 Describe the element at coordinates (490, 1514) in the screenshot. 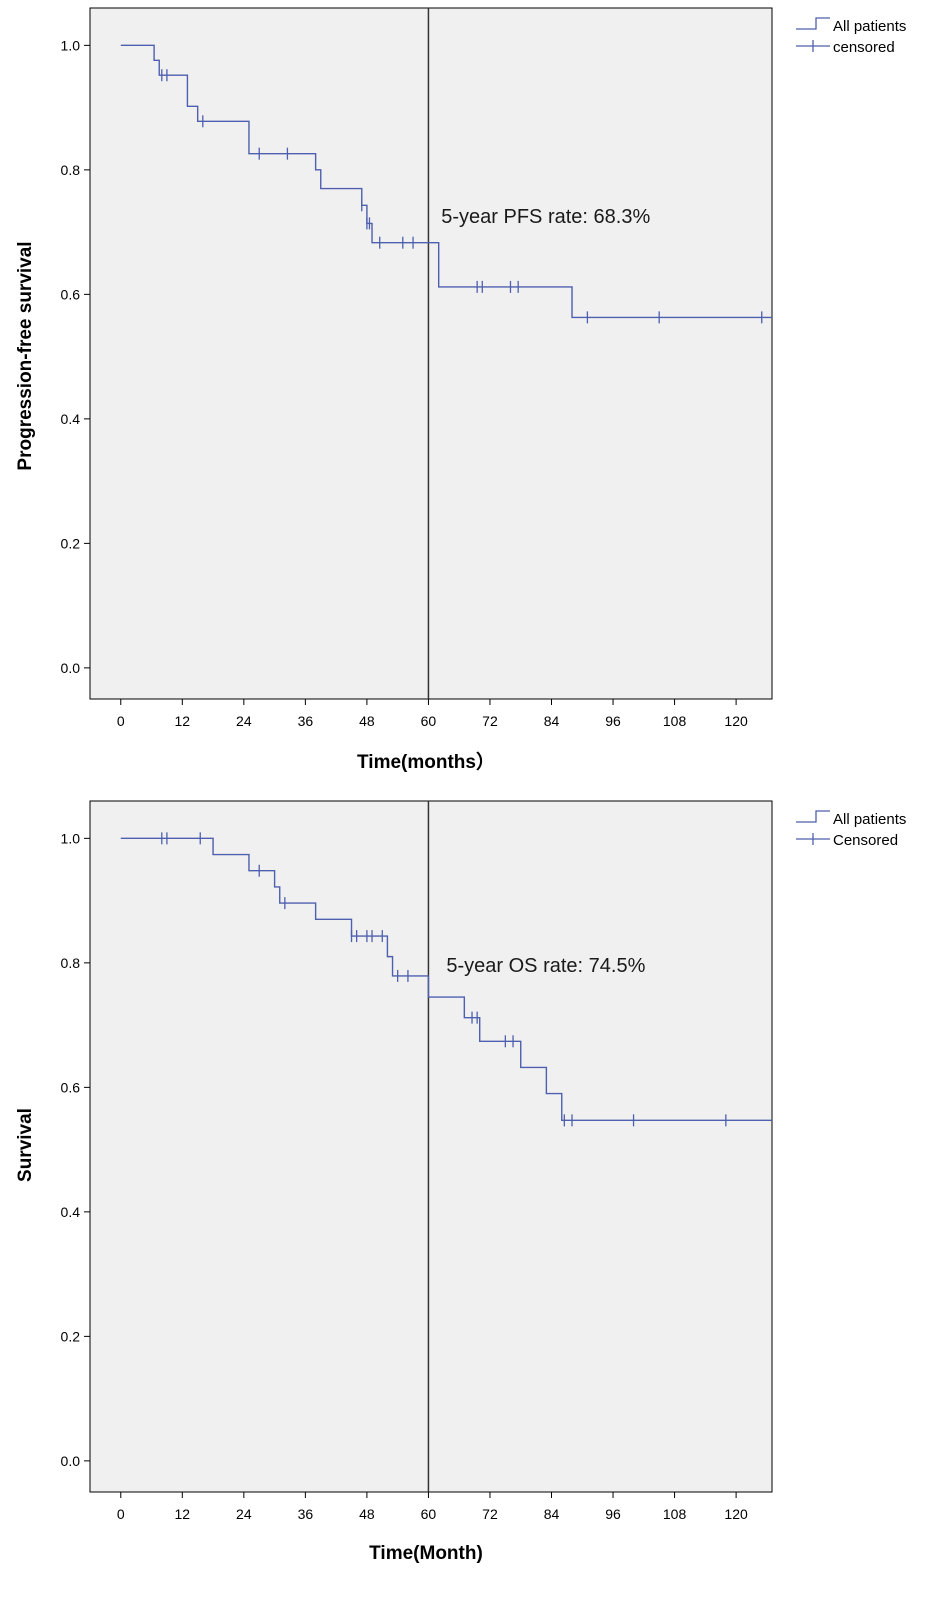

I see `os-x-tick-label: 72` at that location.